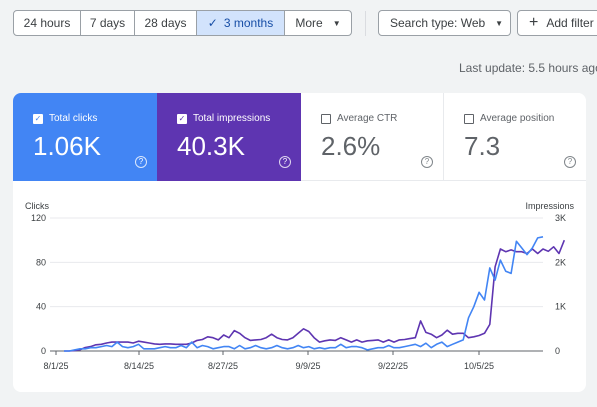  Describe the element at coordinates (37, 206) in the screenshot. I see `y-axis-left-title: Clicks` at that location.